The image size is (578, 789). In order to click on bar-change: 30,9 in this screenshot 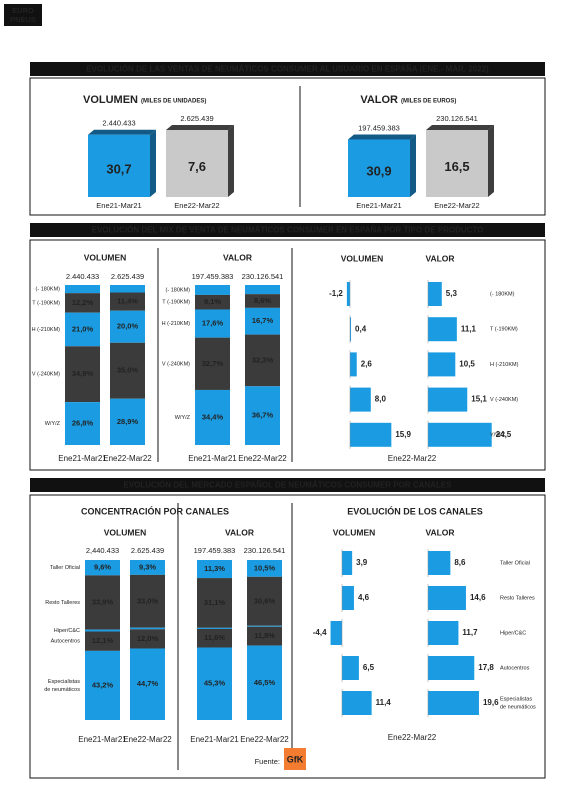, I will do `click(378, 171)`.